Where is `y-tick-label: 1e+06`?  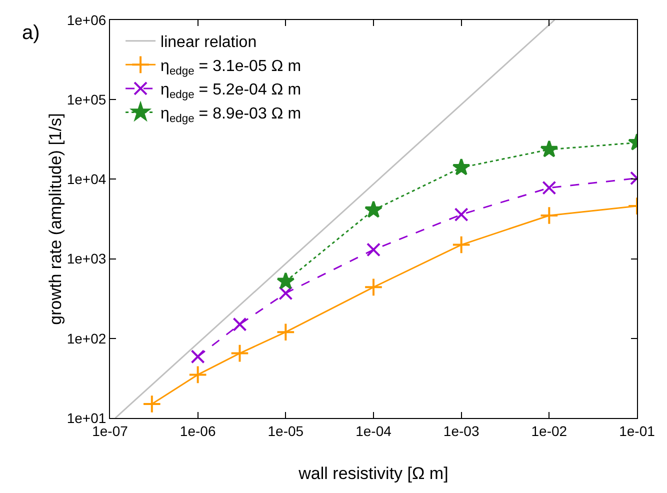 y-tick-label: 1e+06 is located at coordinates (86, 20).